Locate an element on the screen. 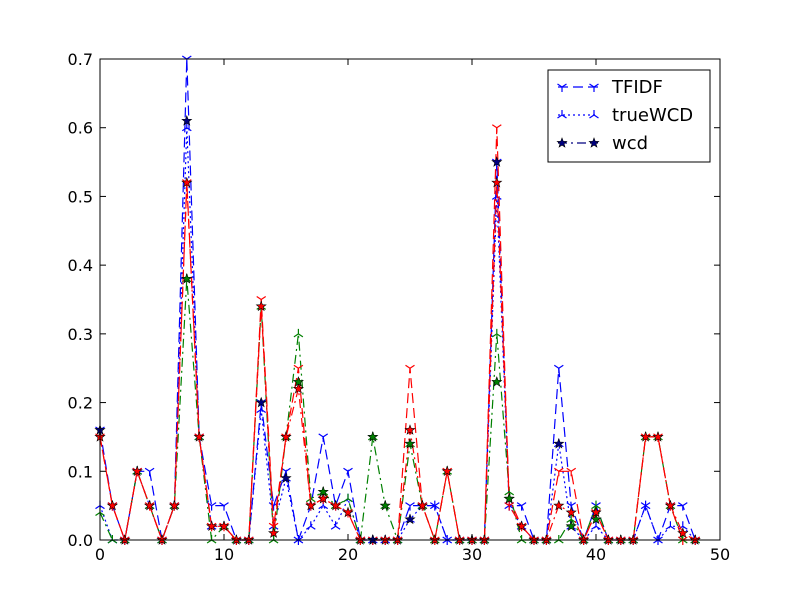  legend-label-2: wcd is located at coordinates (630, 143).